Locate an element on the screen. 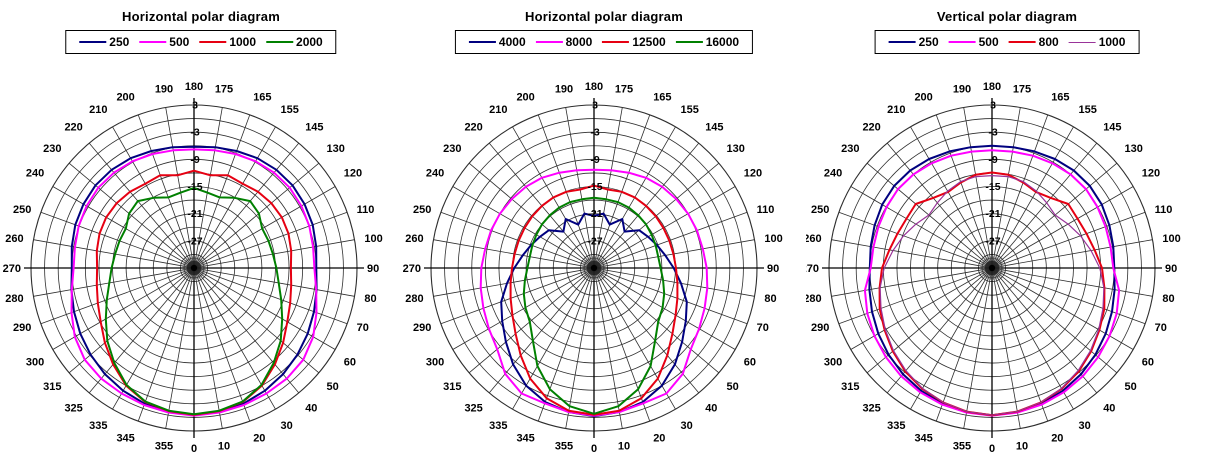 Image resolution: width=1208 pixels, height=461 pixels. angle-tick-label: 175 is located at coordinates (624, 90).